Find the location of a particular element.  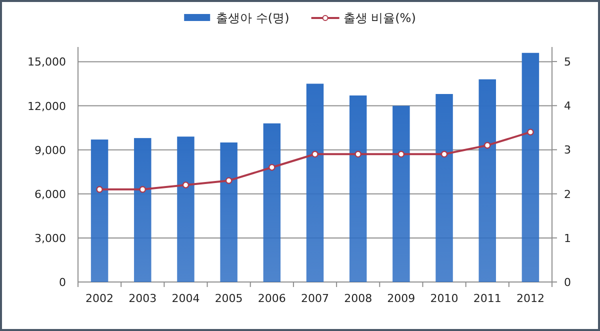

y2-tick-label: 0 is located at coordinates (567, 282).